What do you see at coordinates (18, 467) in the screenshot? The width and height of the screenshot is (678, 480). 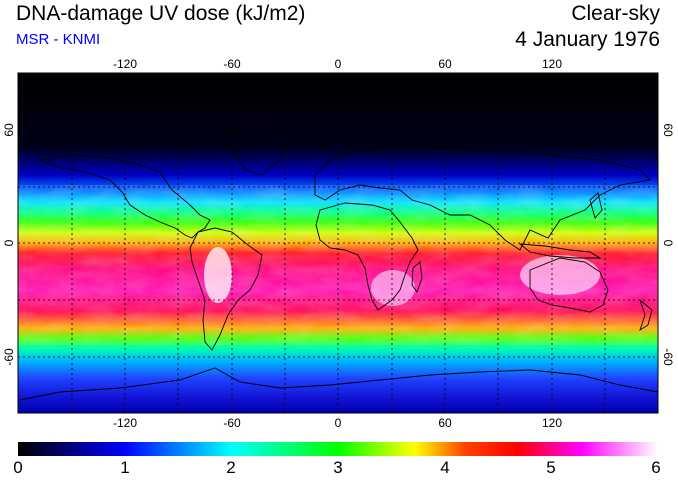 I see `colorbar-tick-label: 0` at bounding box center [18, 467].